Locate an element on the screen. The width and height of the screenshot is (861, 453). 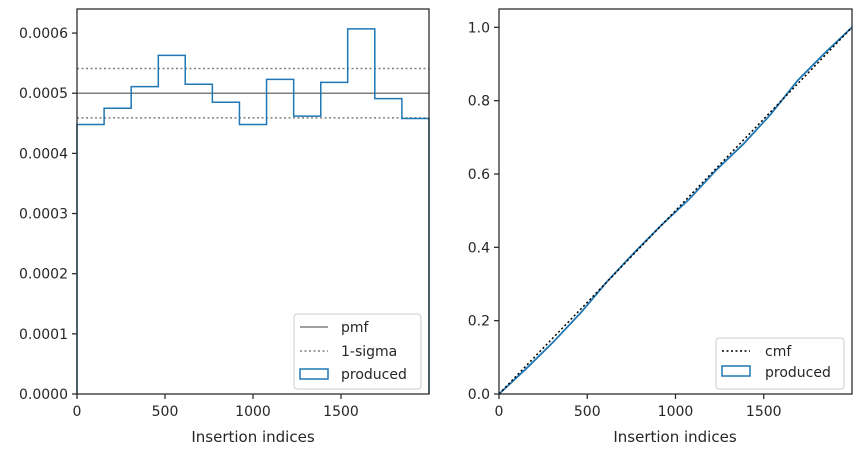
right-x-axis-label: Insertion indices is located at coordinates (674, 437).